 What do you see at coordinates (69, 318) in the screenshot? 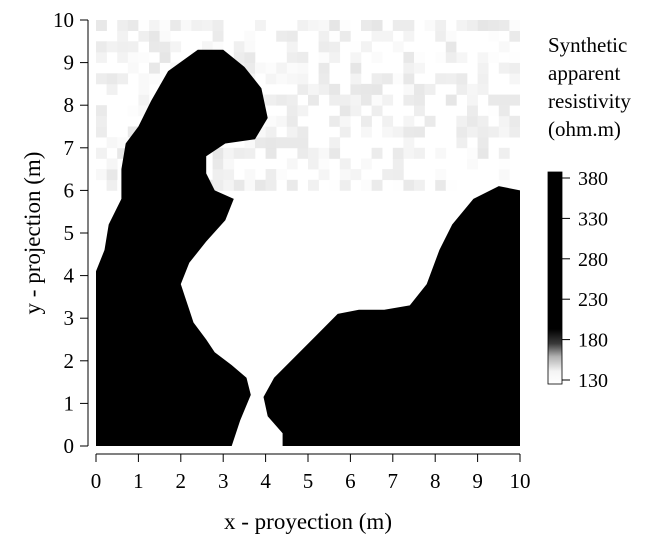
I see `y-tick-label: 3` at bounding box center [69, 318].